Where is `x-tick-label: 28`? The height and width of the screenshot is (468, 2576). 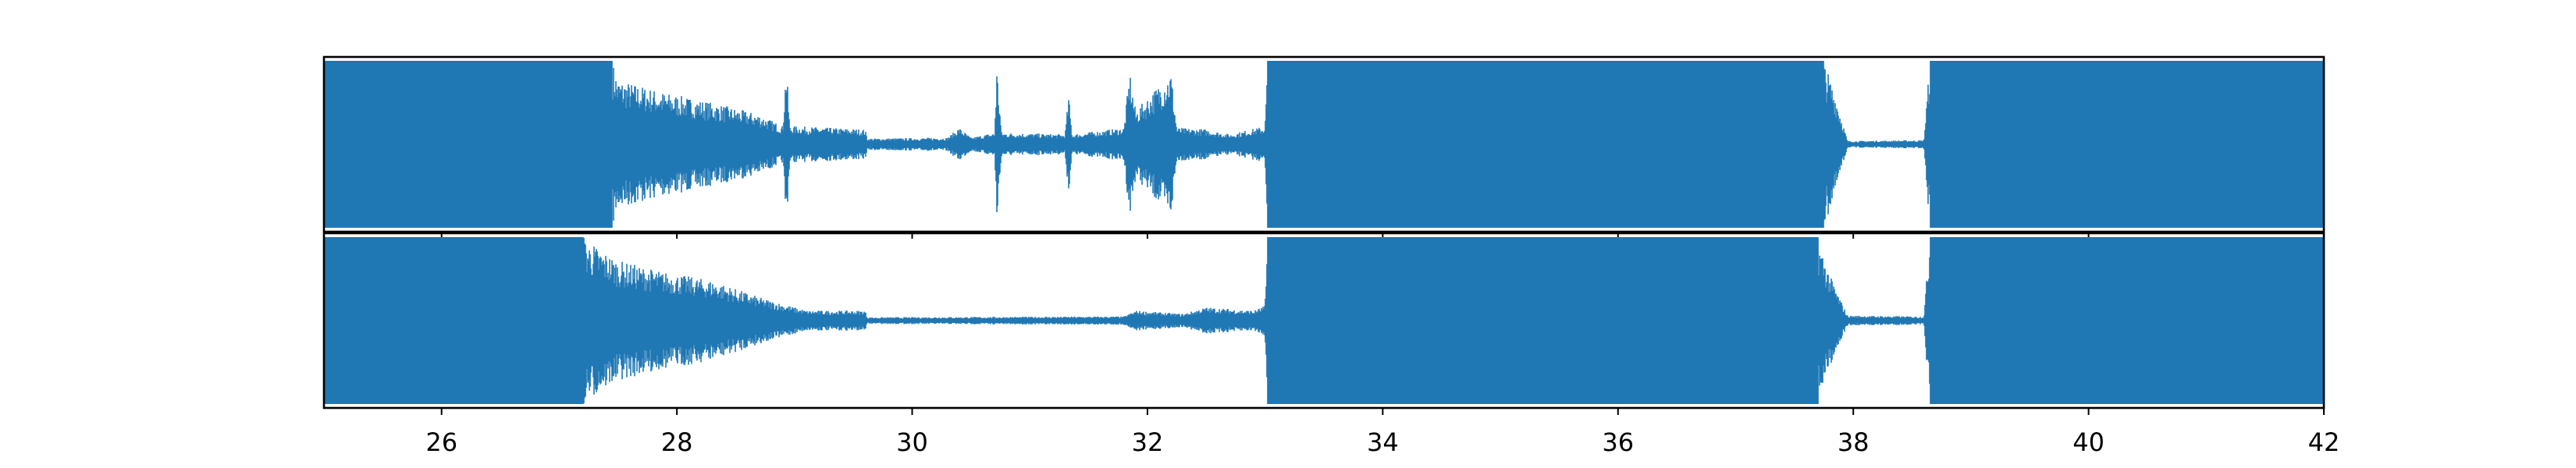 x-tick-label: 28 is located at coordinates (677, 442).